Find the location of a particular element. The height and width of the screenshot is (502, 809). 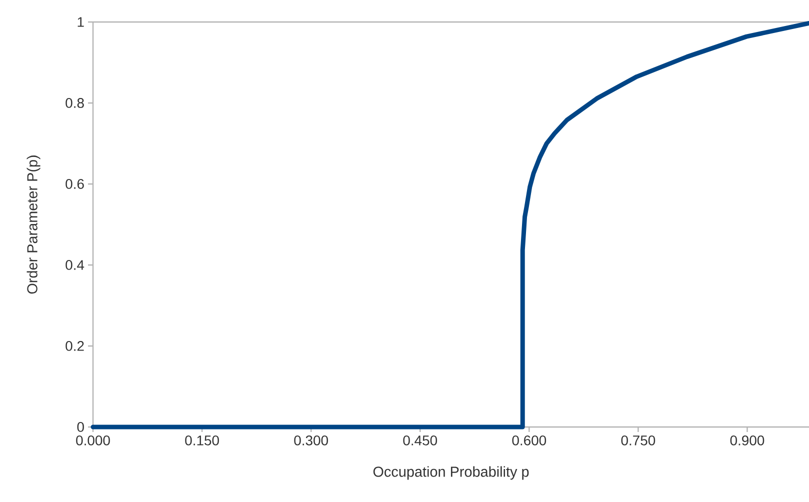

x-tick-label: 0.900 is located at coordinates (747, 440).